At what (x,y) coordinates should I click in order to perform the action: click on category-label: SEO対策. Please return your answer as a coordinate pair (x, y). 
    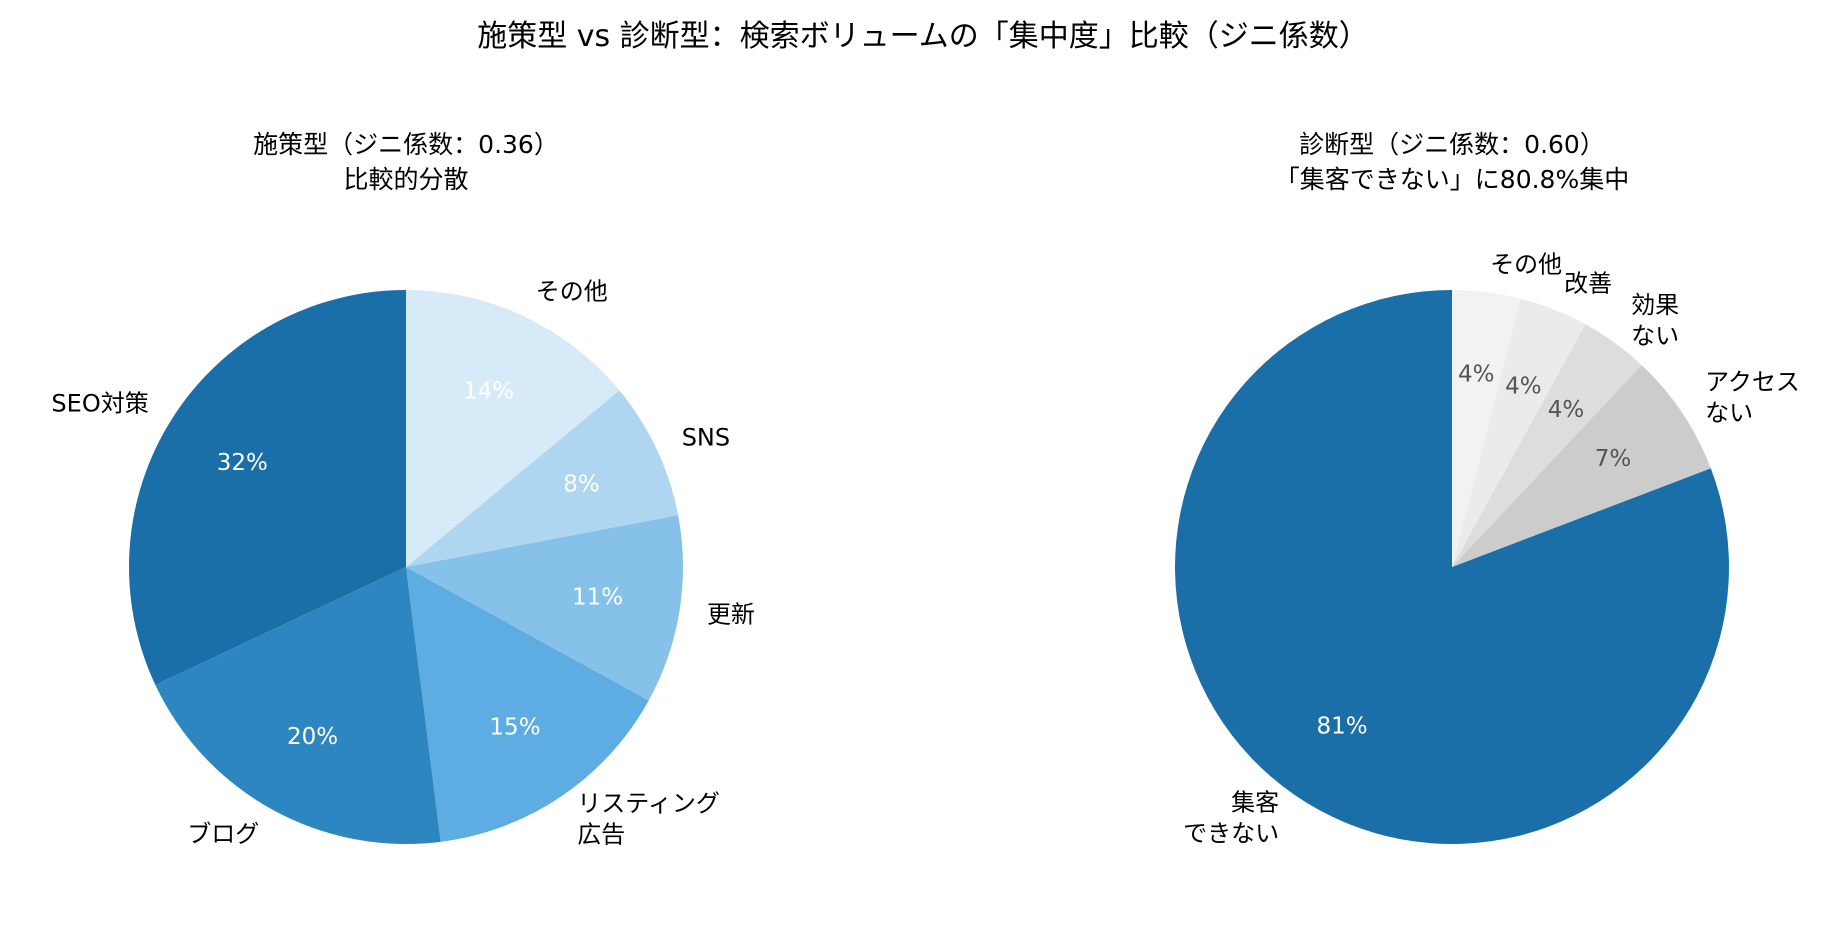
    Looking at the image, I should click on (99, 404).